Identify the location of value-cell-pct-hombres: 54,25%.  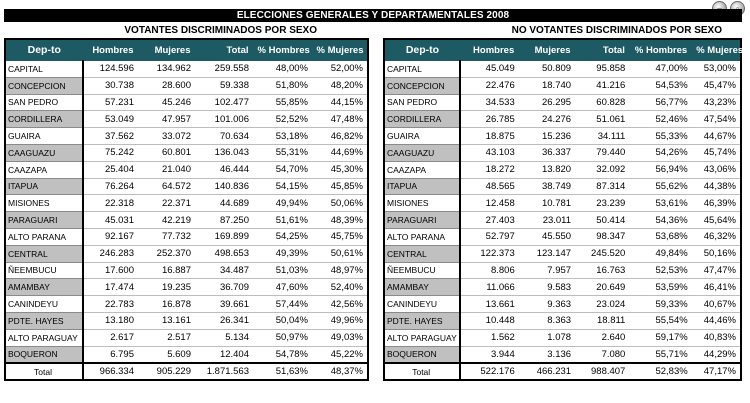
(282, 237).